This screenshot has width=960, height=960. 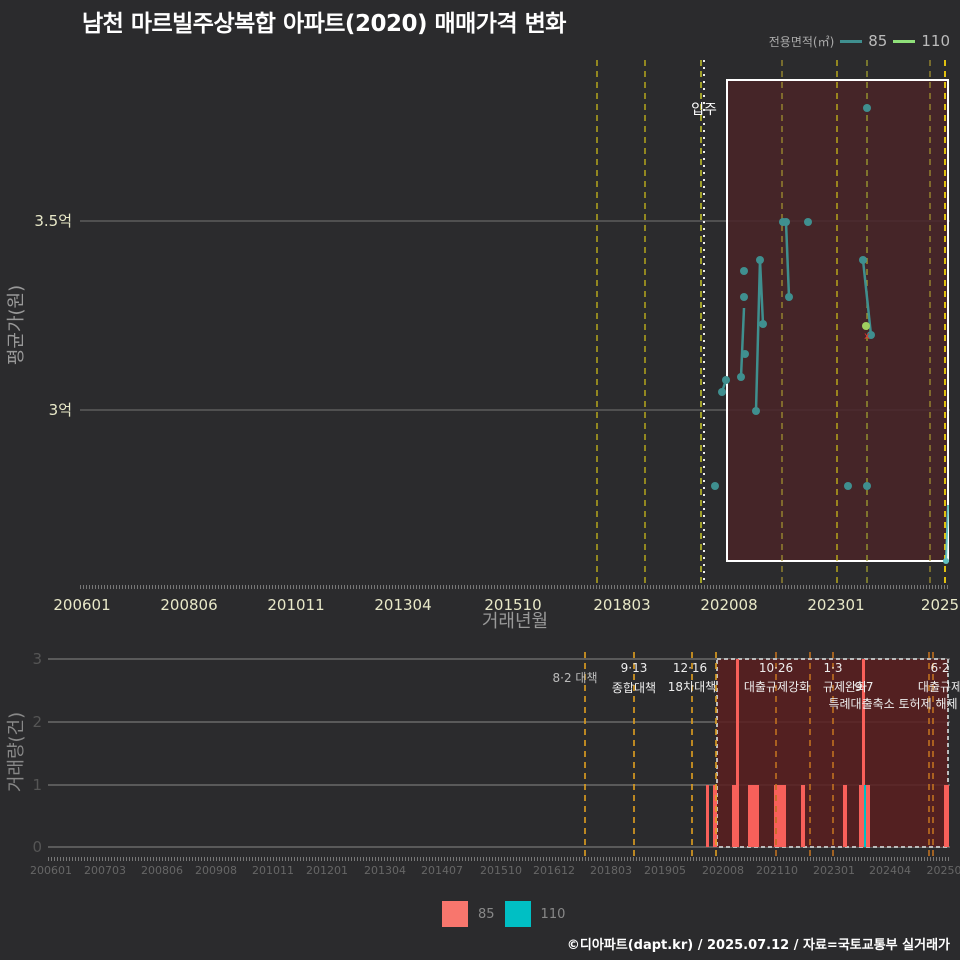 I want to click on svg-text: 규제완화, so click(x=845, y=687).